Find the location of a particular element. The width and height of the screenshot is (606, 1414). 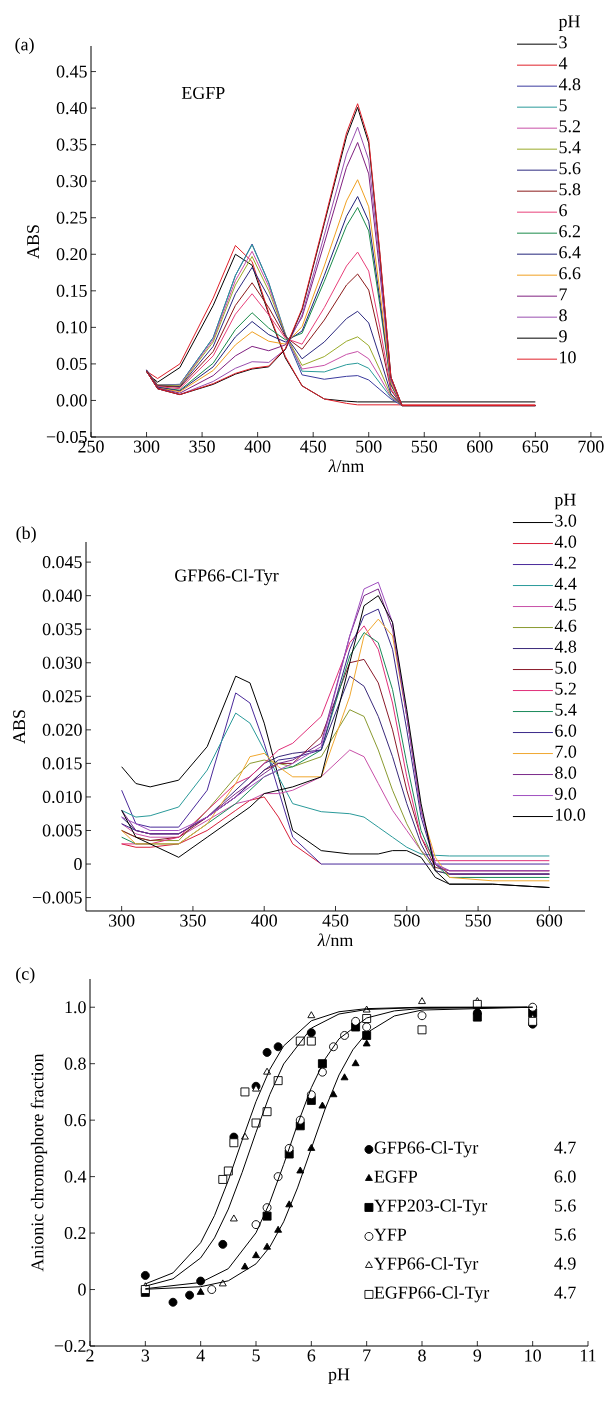

y-tick-label: 1.0 is located at coordinates (75, 1007).